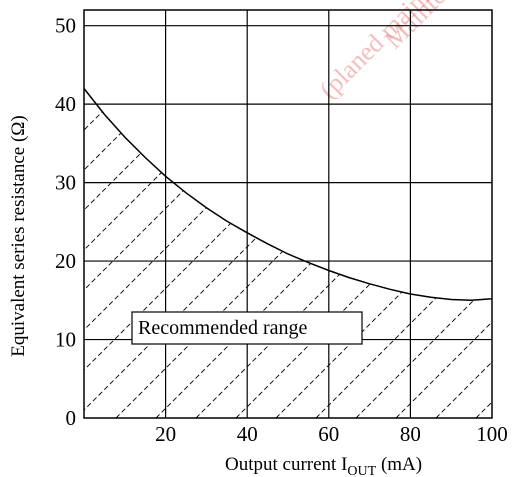  Describe the element at coordinates (165, 434) in the screenshot. I see `x-tick-label: 20` at that location.